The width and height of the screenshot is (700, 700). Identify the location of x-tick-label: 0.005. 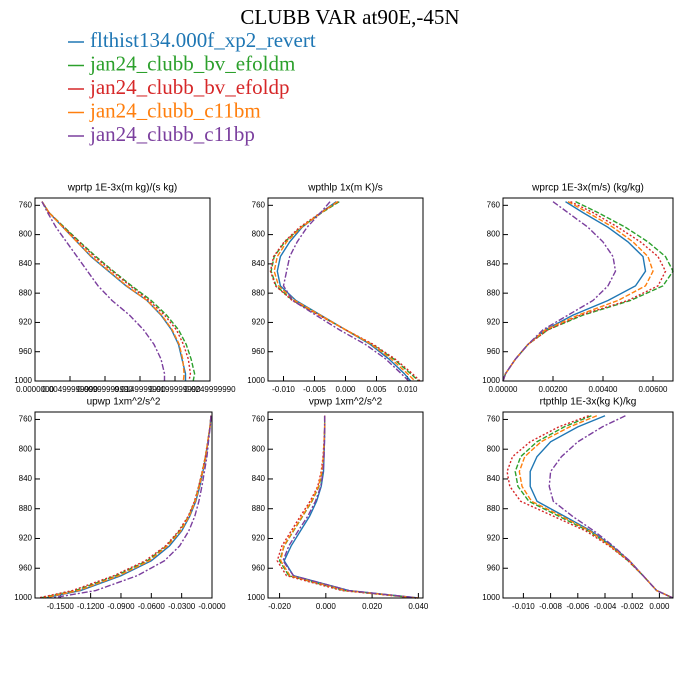
(376, 389).